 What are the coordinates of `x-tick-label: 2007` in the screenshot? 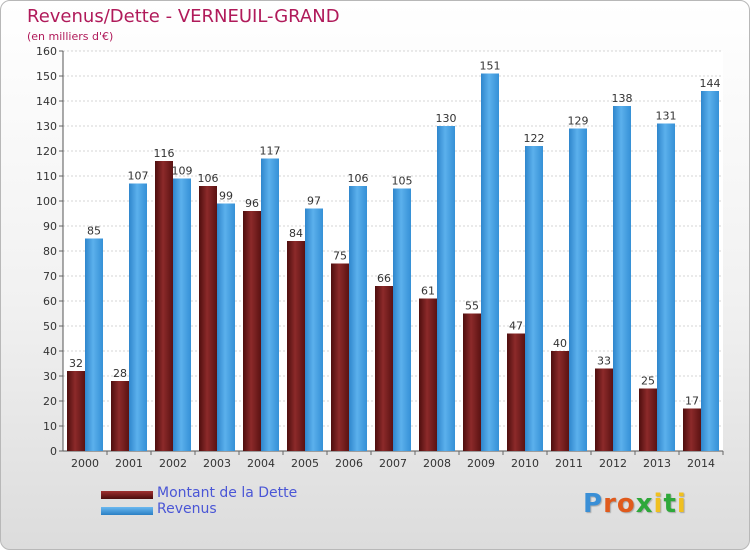 It's located at (393, 463).